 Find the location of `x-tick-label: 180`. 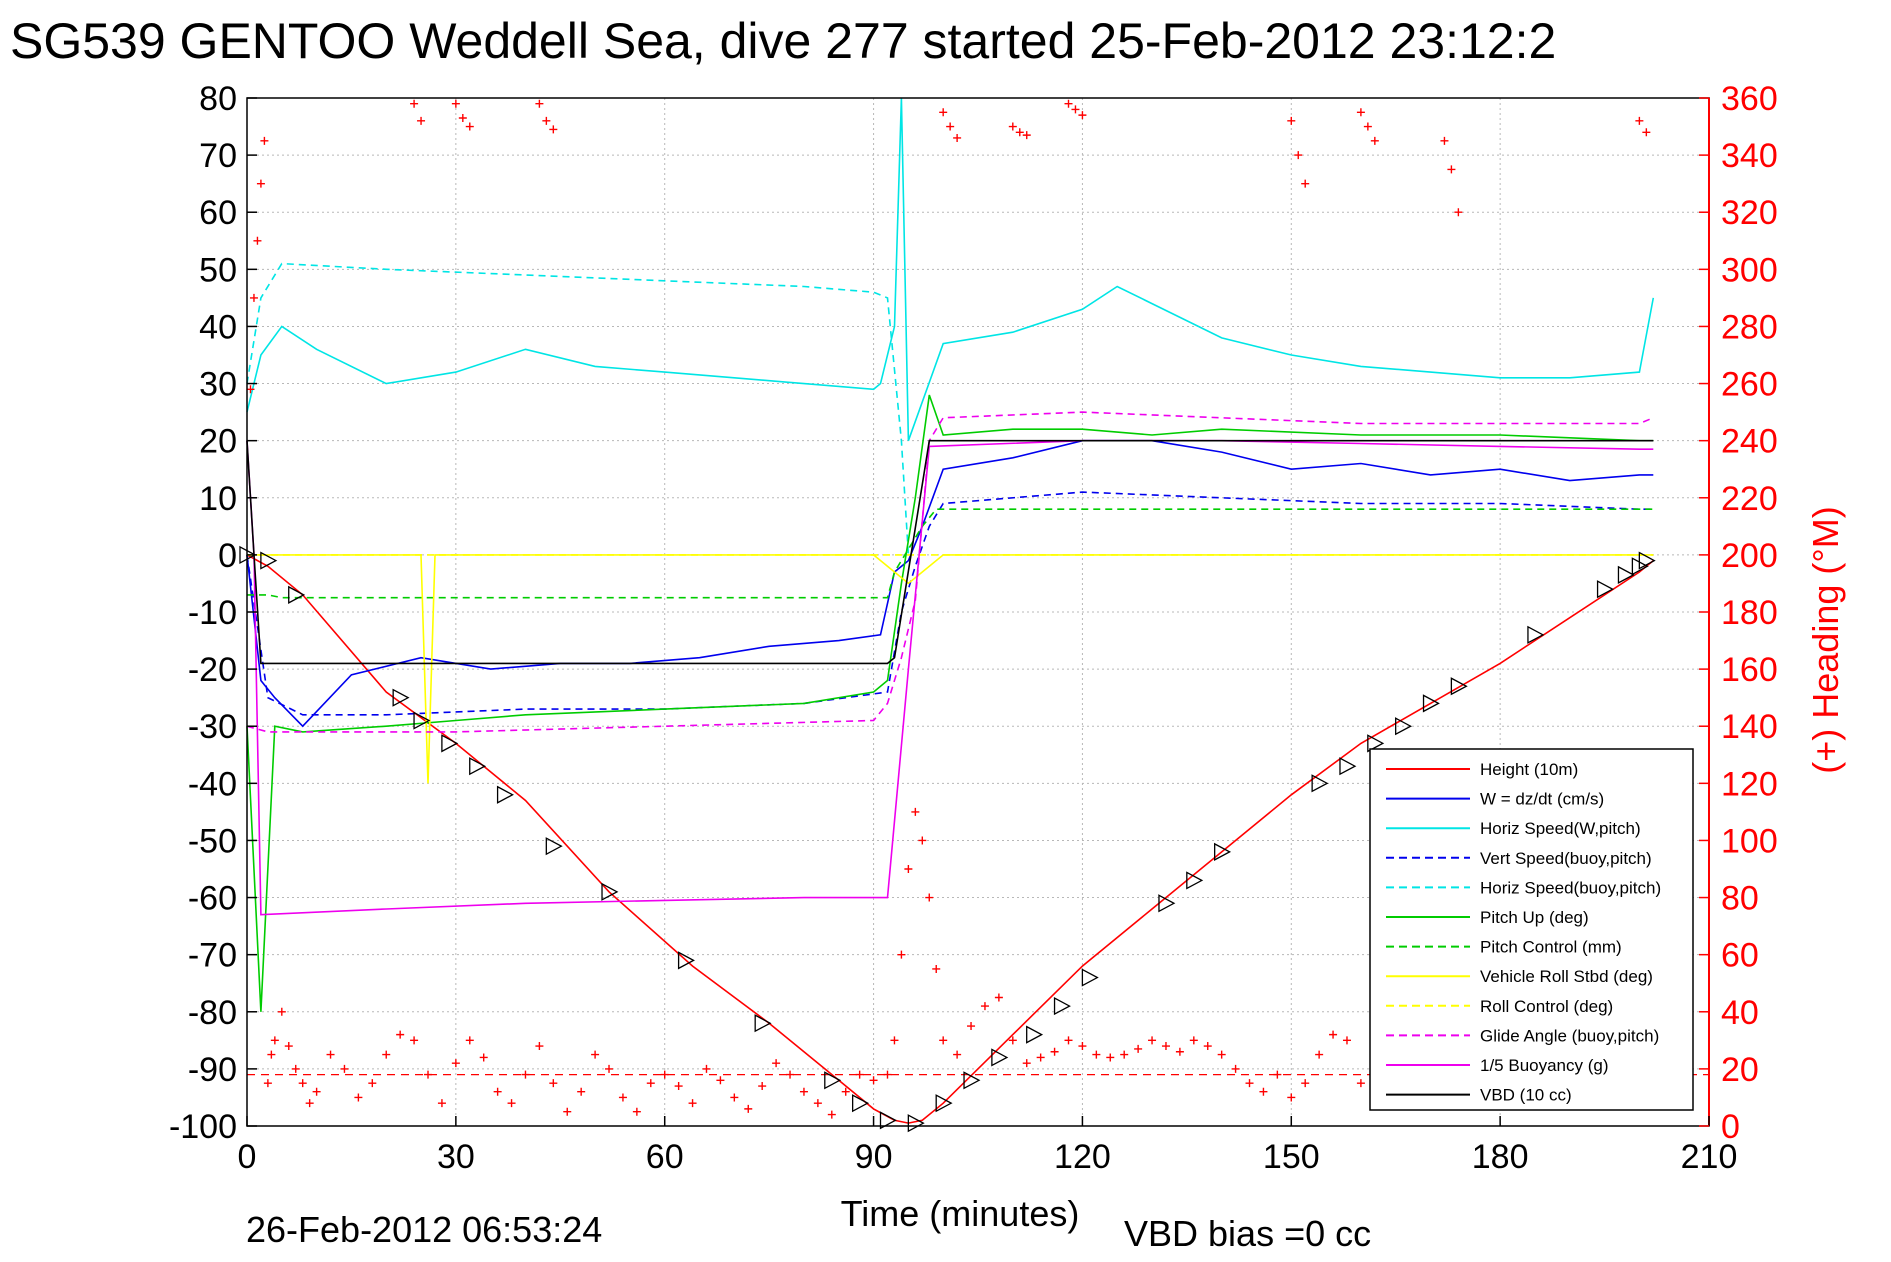

x-tick-label: 180 is located at coordinates (1500, 1157).